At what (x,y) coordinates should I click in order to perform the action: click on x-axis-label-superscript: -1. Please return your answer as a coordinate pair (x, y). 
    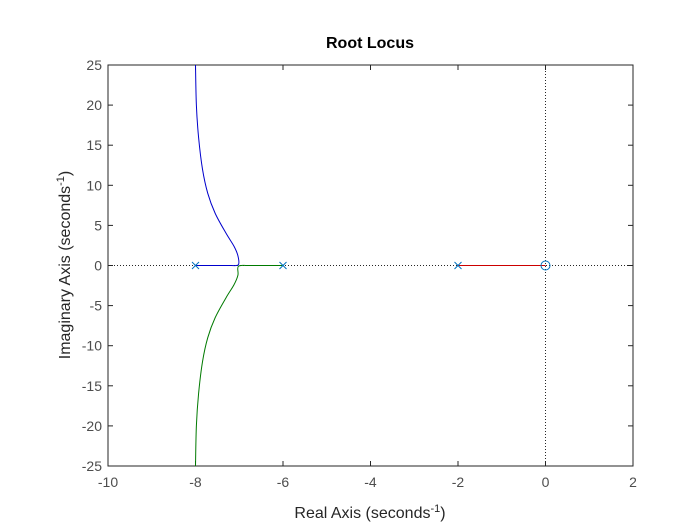
    Looking at the image, I should click on (435, 509).